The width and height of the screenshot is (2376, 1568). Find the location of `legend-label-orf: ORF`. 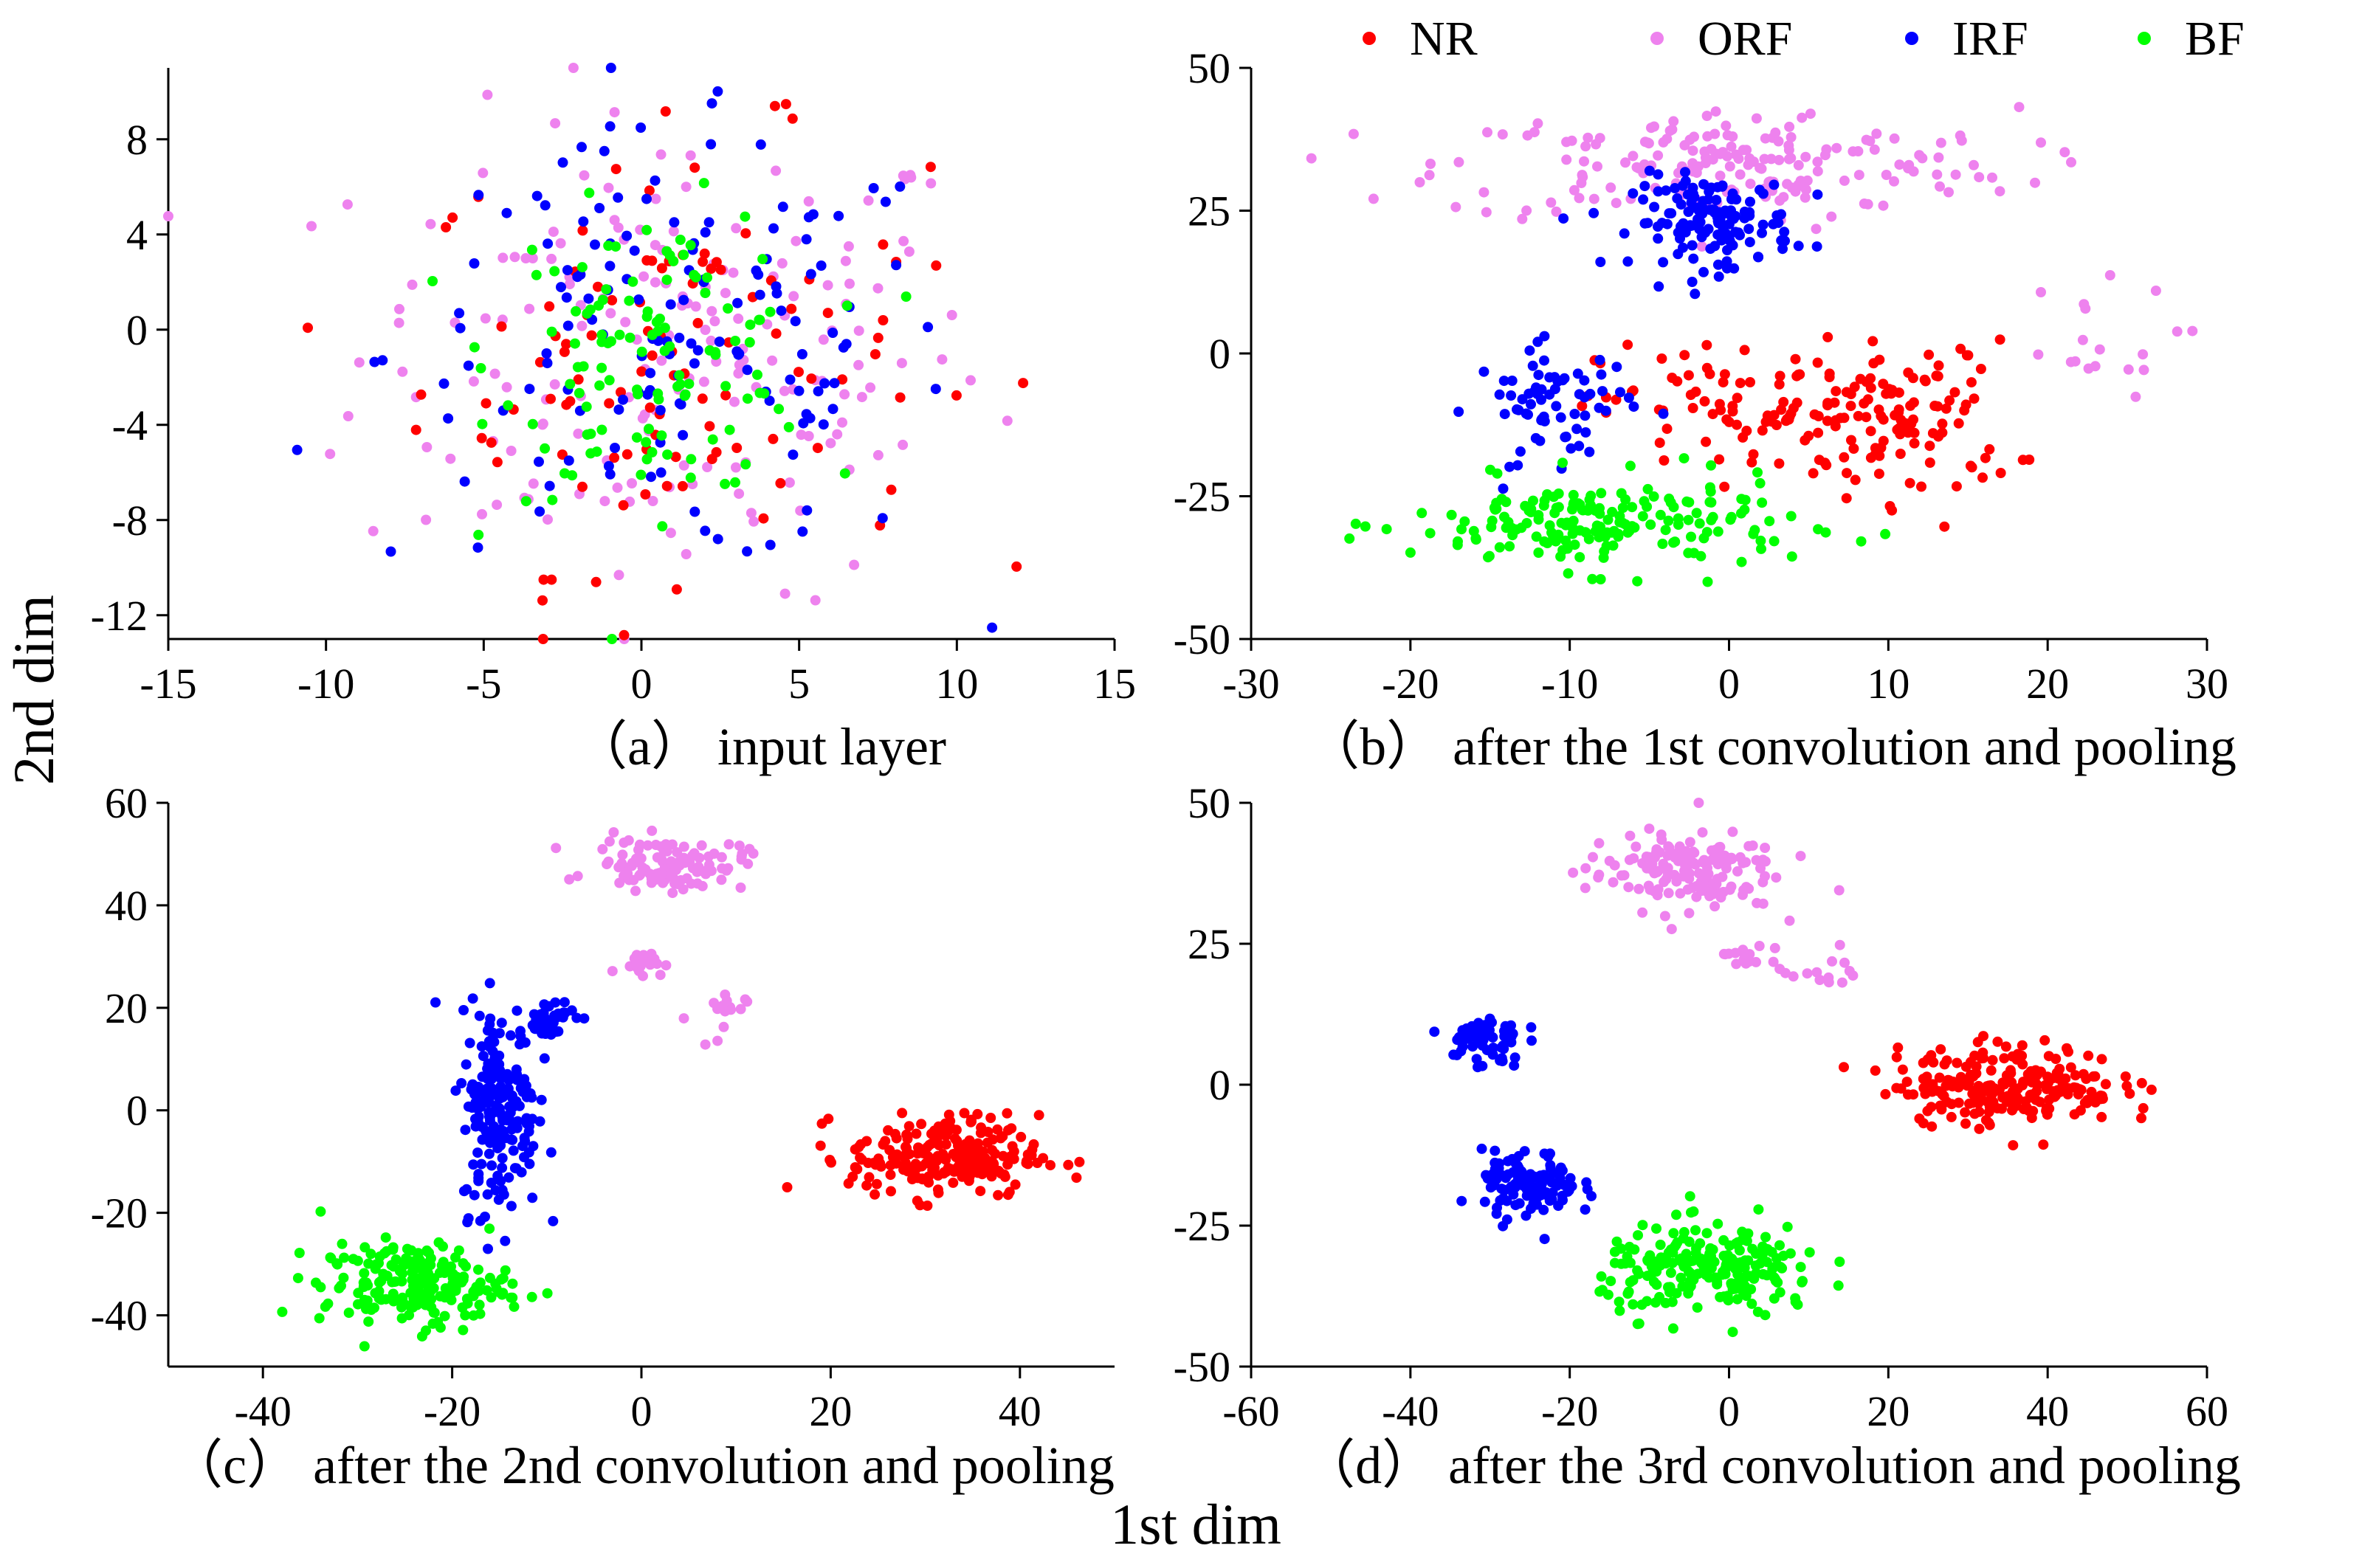

legend-label-orf: ORF is located at coordinates (1745, 39).